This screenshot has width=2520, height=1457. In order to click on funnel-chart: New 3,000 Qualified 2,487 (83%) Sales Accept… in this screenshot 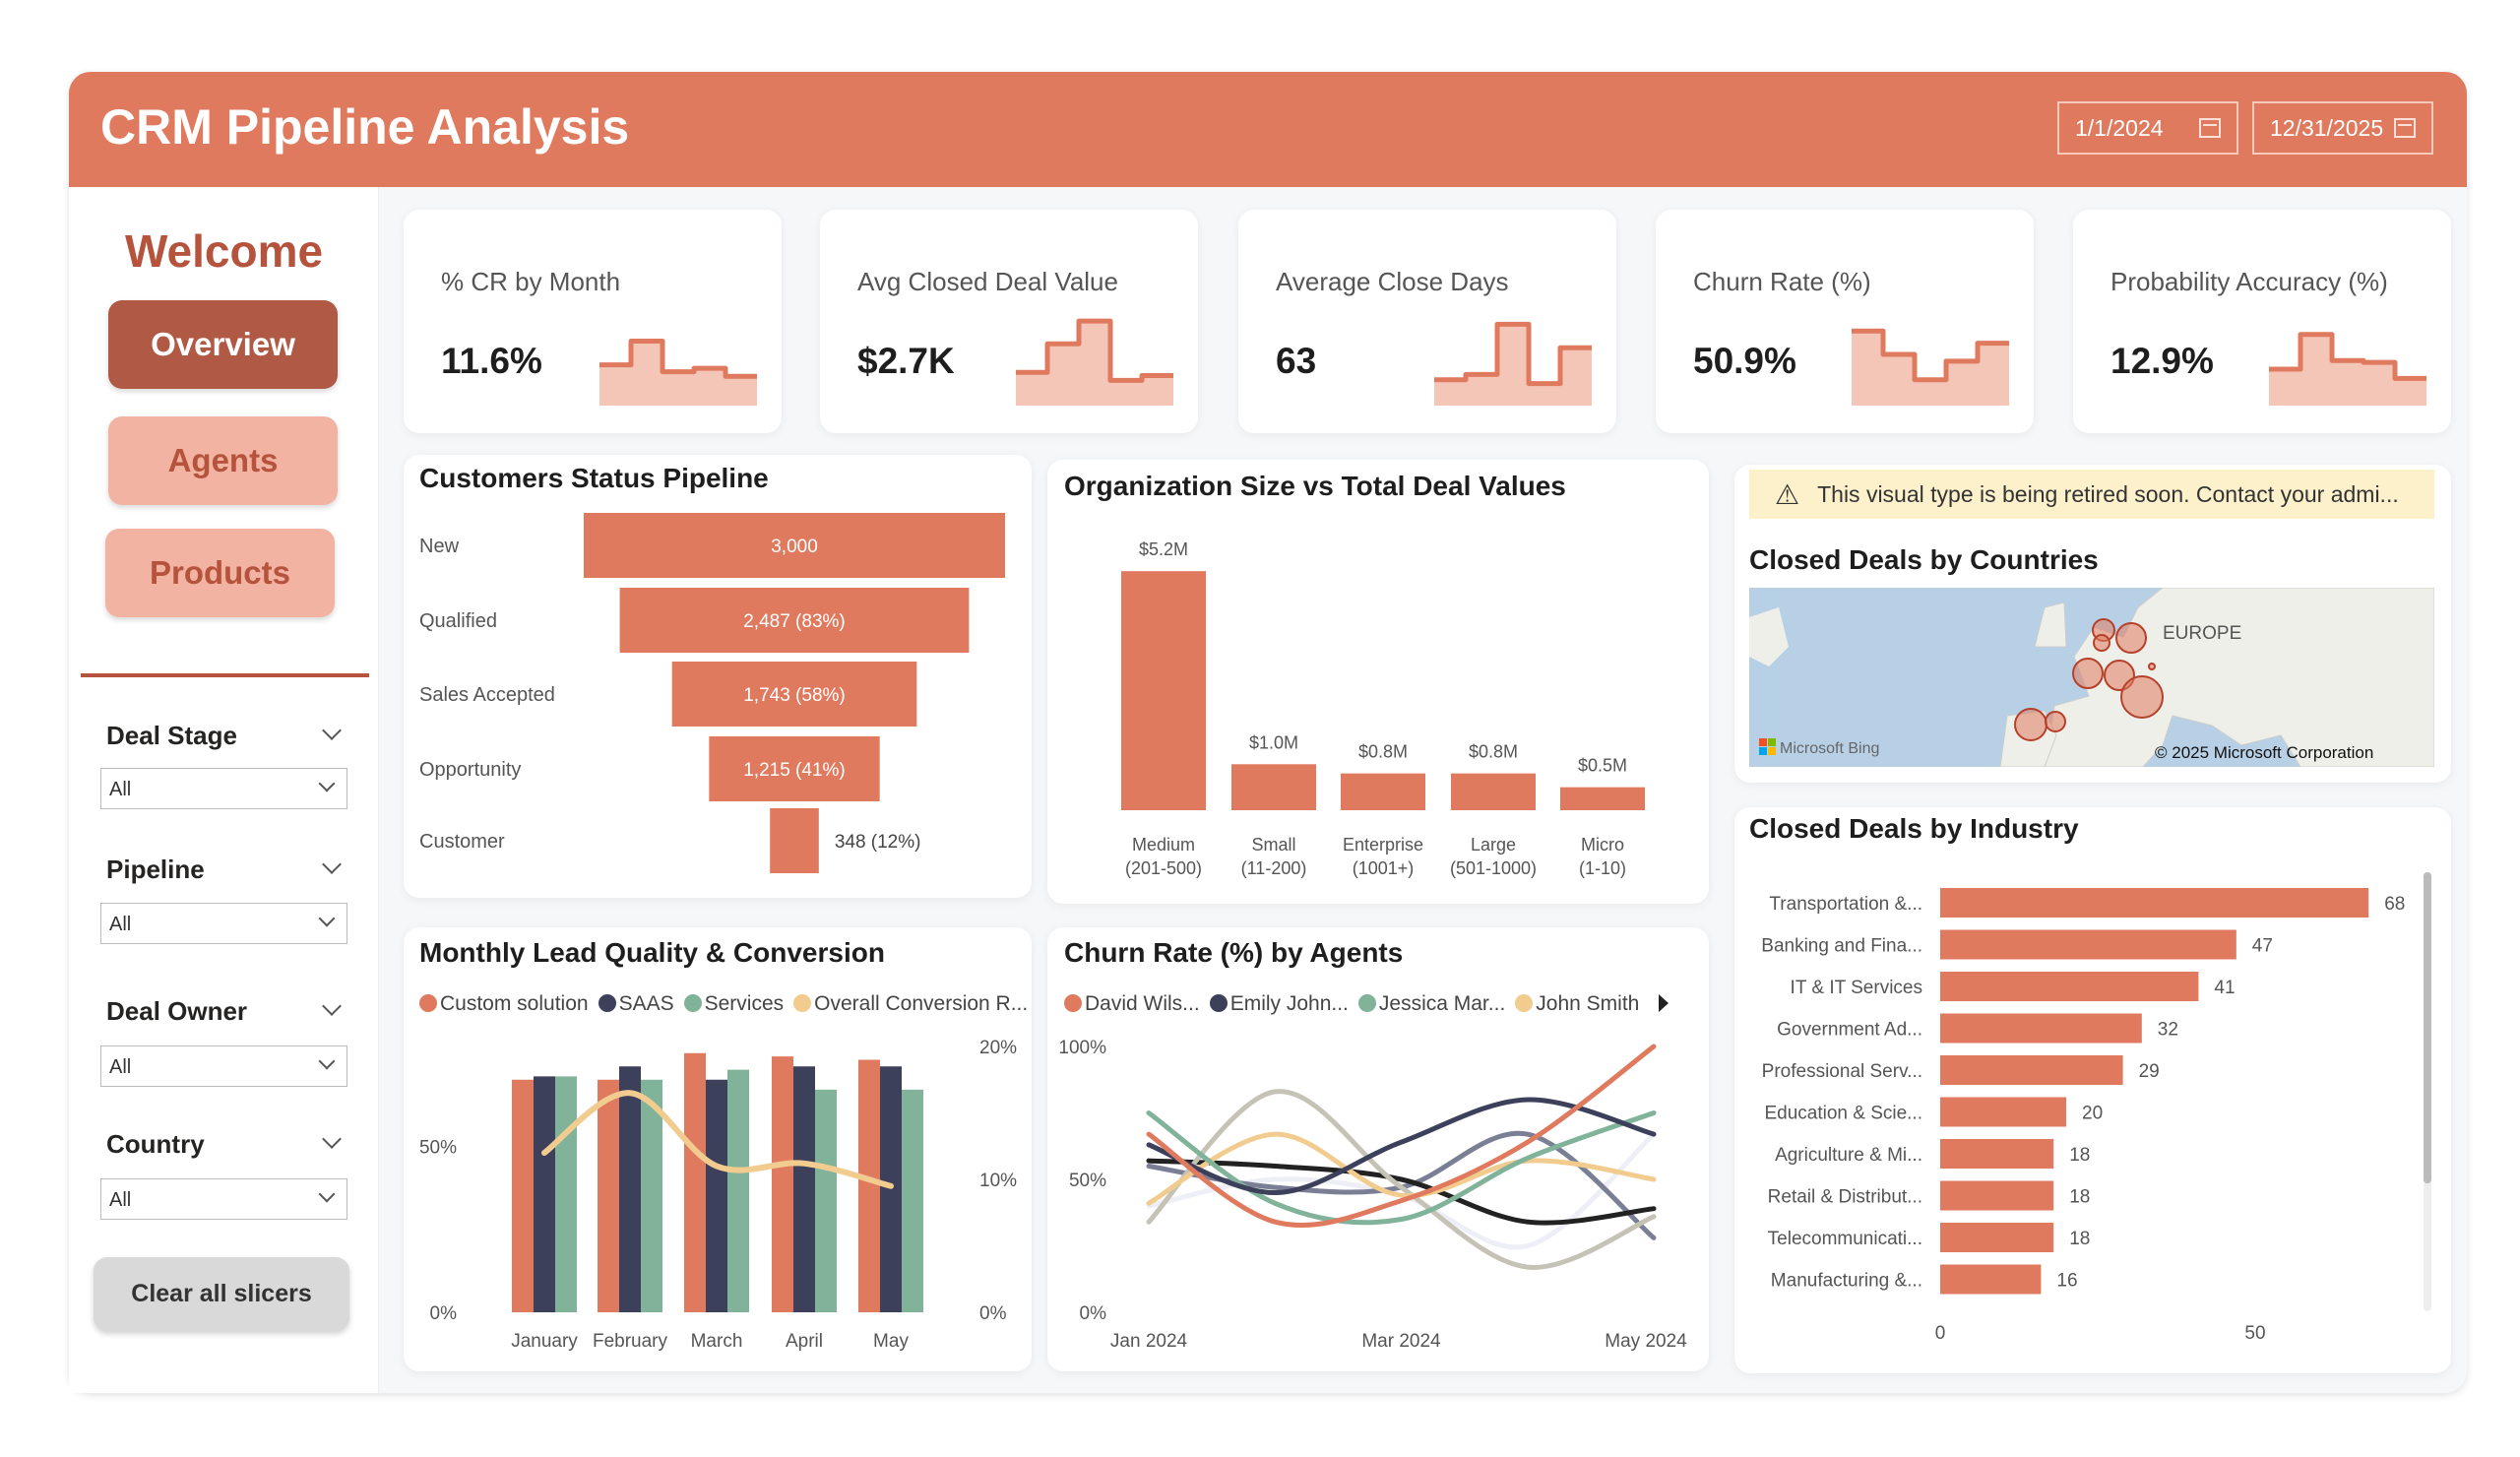, I will do `click(712, 693)`.